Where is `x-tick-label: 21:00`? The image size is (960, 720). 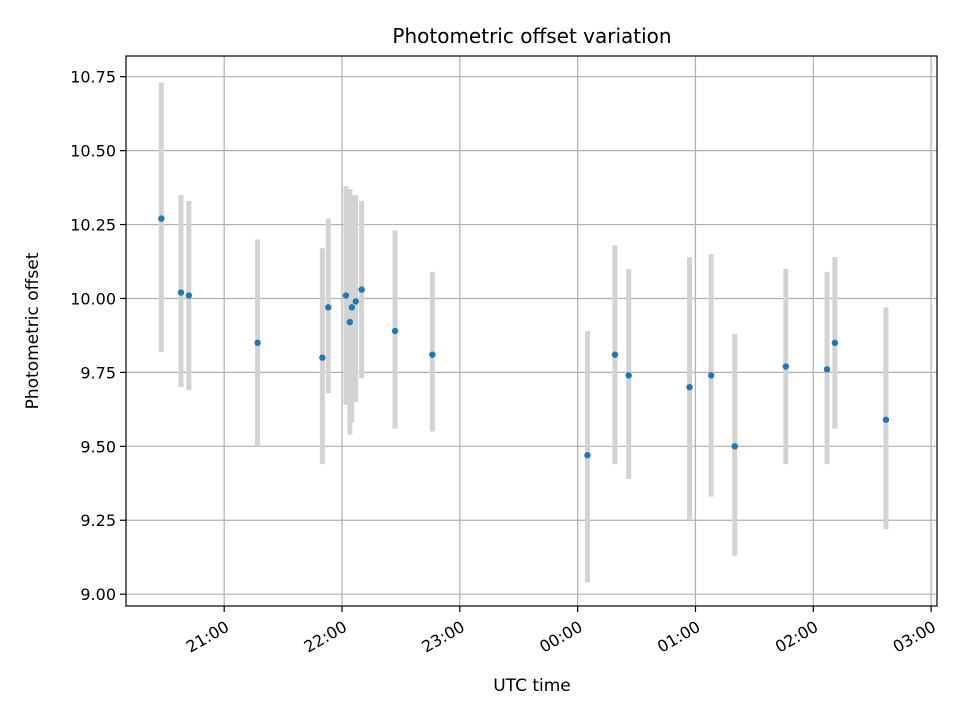 x-tick-label: 21:00 is located at coordinates (207, 637).